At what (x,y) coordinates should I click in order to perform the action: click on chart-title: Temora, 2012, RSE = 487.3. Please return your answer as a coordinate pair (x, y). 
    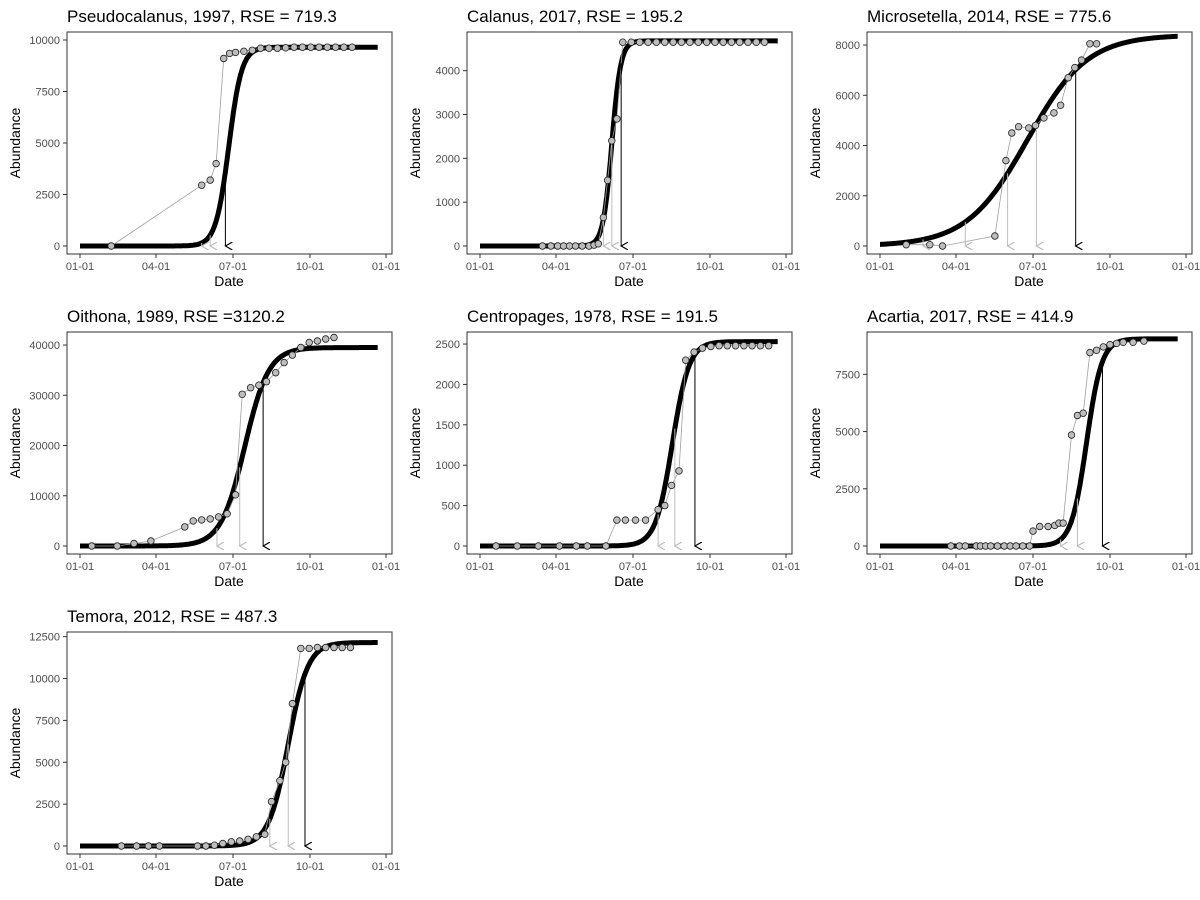
    Looking at the image, I should click on (172, 616).